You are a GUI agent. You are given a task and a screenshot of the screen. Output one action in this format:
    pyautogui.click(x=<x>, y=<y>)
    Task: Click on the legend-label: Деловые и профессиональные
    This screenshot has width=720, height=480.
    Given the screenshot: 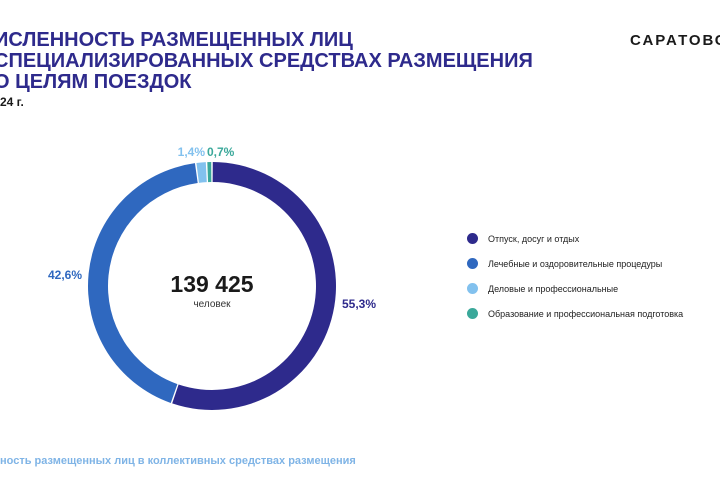 What is the action you would take?
    pyautogui.click(x=553, y=288)
    